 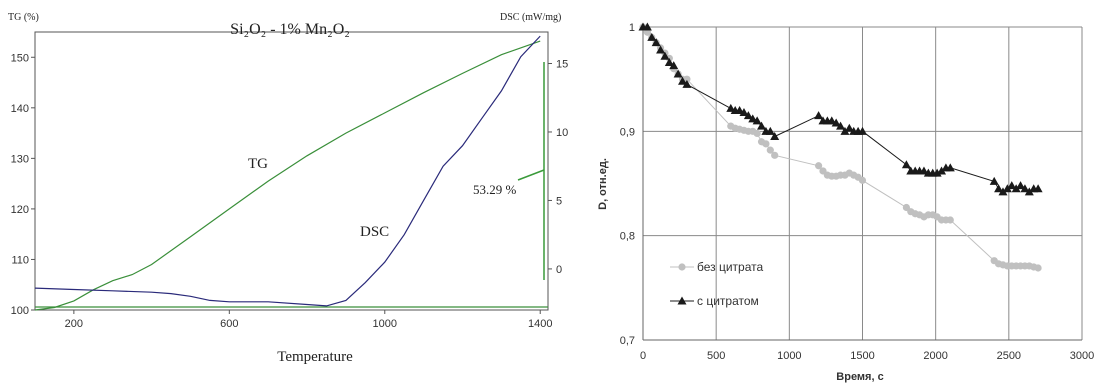 What do you see at coordinates (682, 300) in the screenshot?
I see `legend-marker-triangle` at bounding box center [682, 300].